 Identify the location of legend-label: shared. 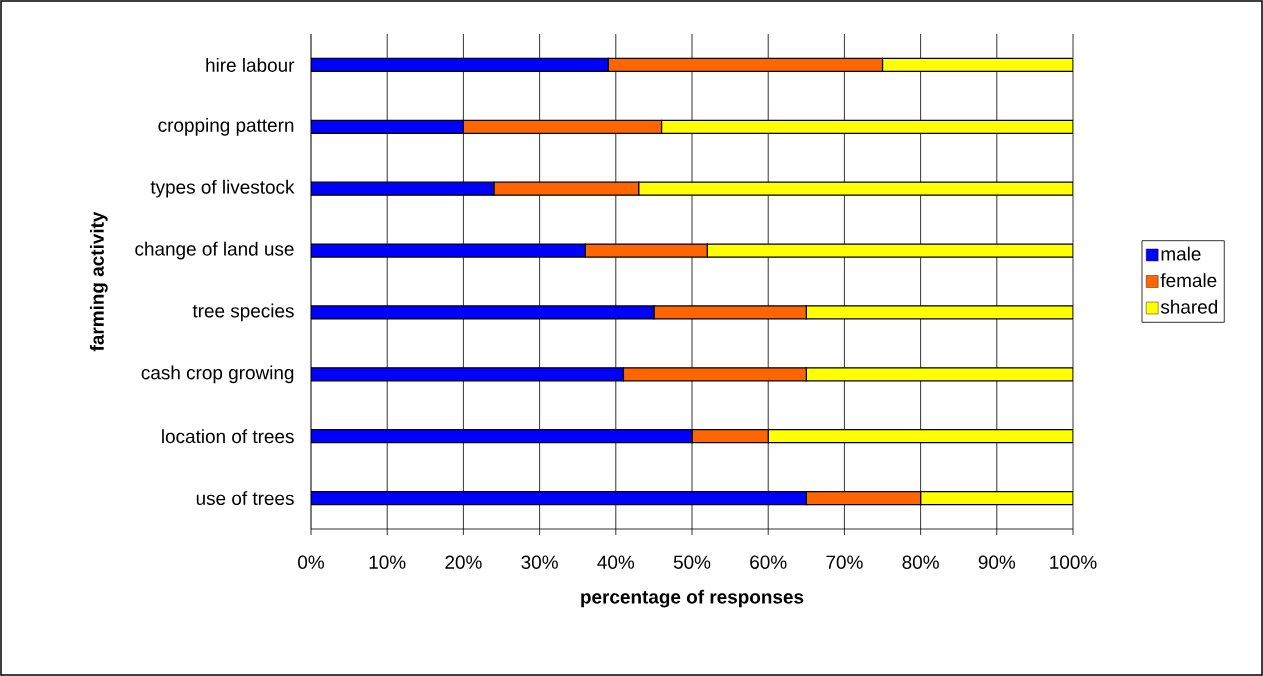
(1189, 306).